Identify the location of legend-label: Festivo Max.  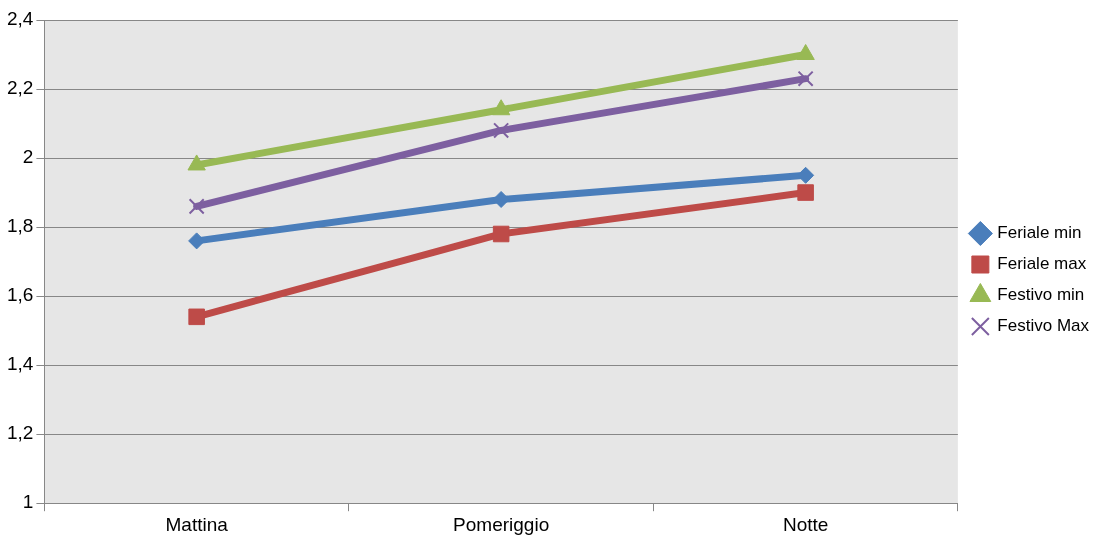
(1043, 326).